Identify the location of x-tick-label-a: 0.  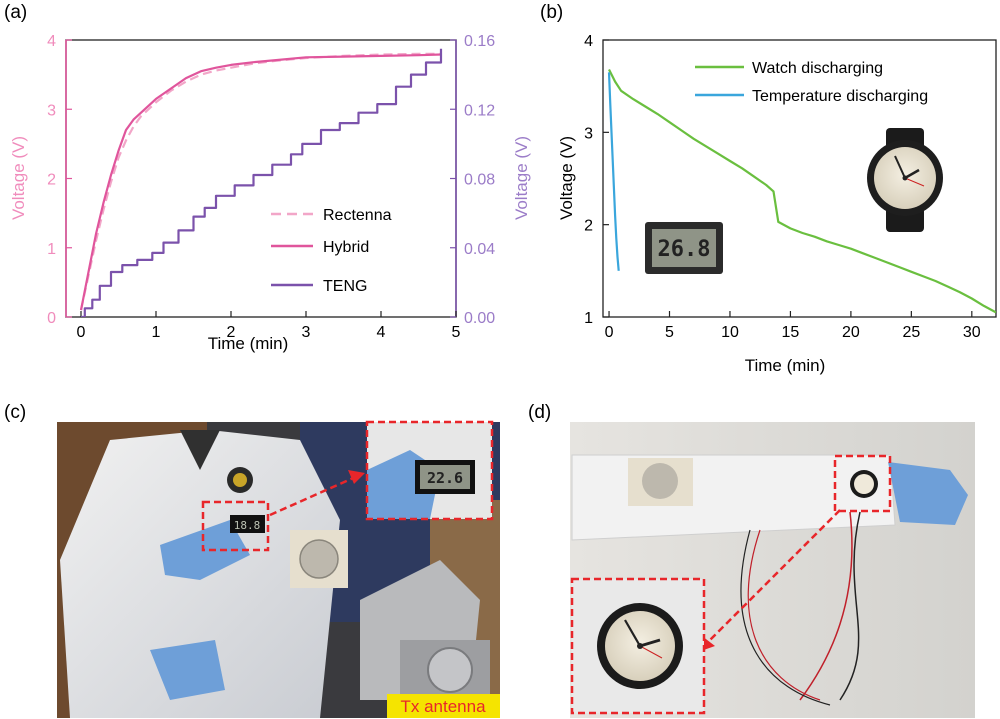
(81, 332).